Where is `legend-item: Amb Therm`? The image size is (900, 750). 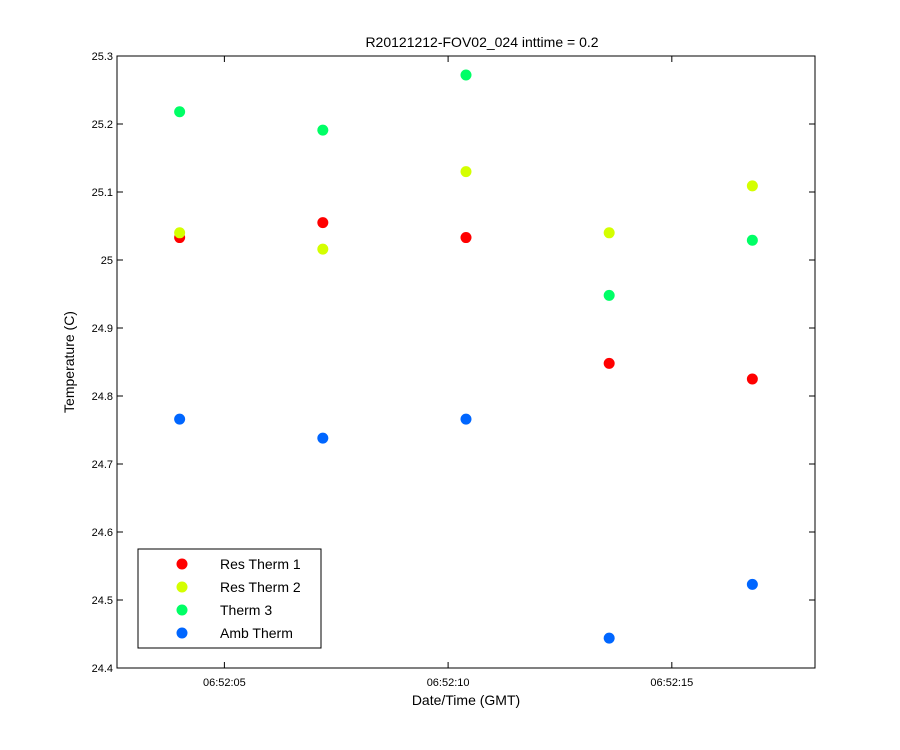 legend-item: Amb Therm is located at coordinates (234, 633).